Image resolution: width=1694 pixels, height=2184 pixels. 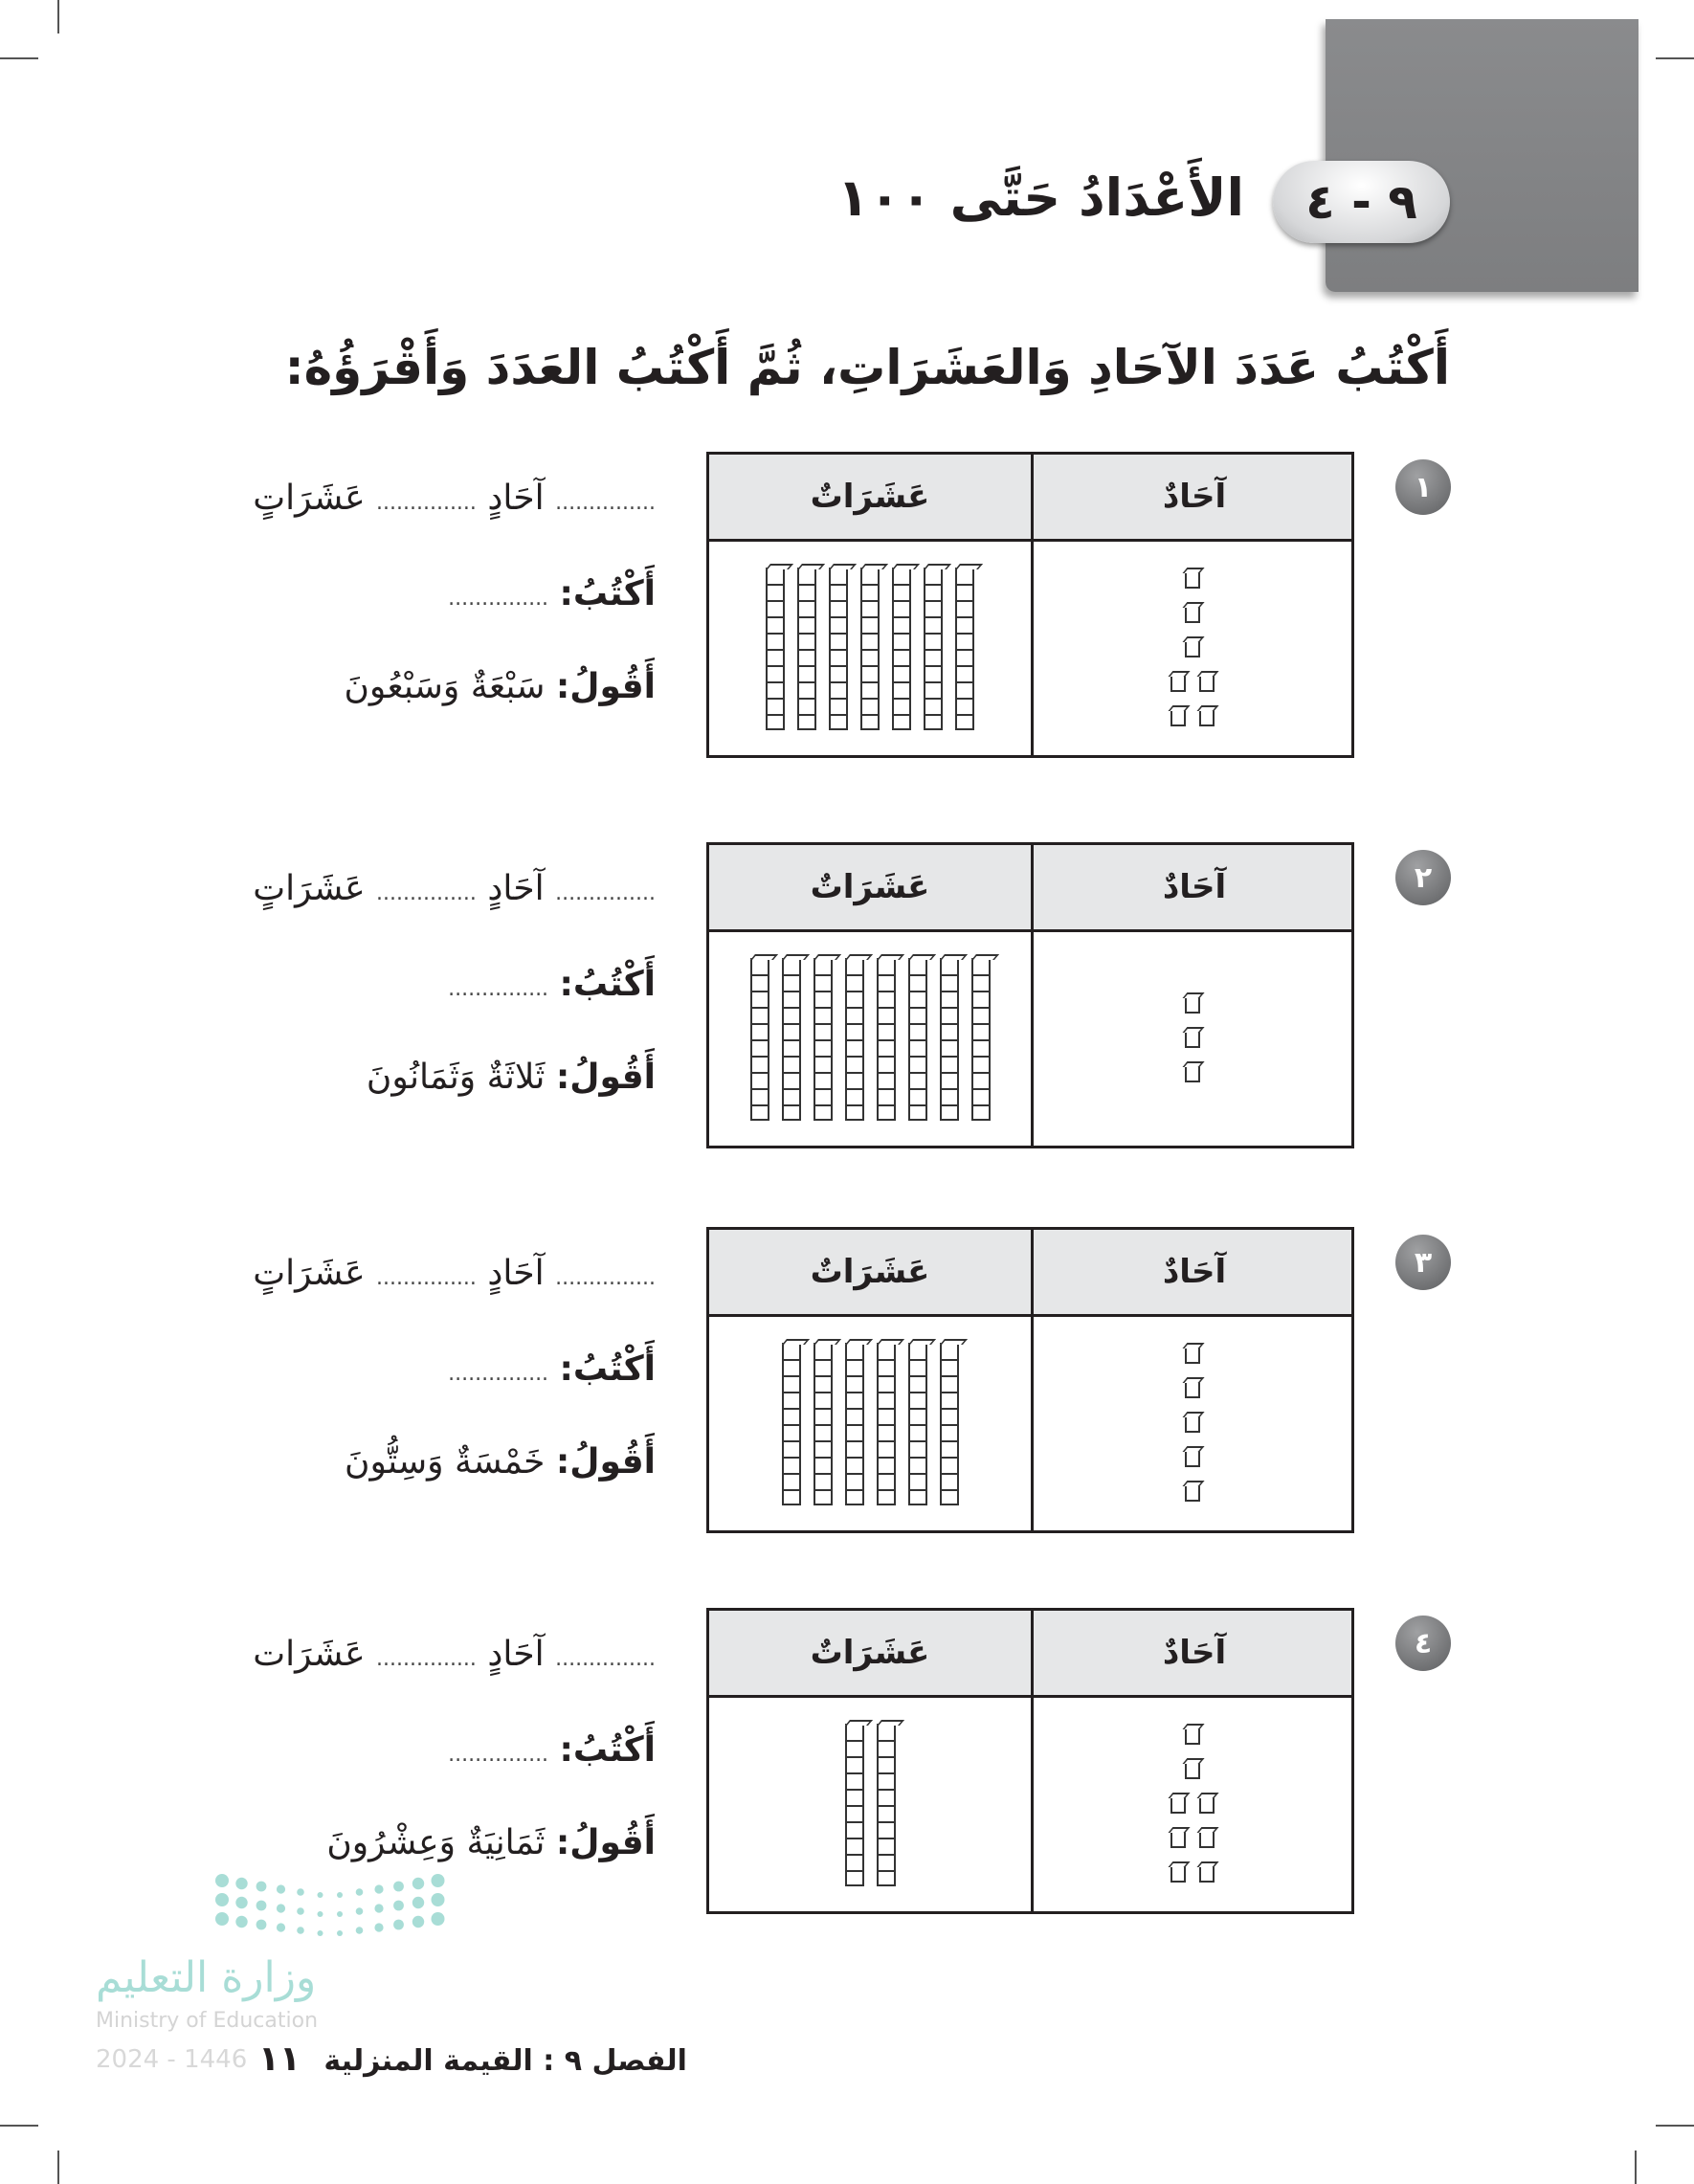 I want to click on chapter-tab-block, so click(x=1482, y=156).